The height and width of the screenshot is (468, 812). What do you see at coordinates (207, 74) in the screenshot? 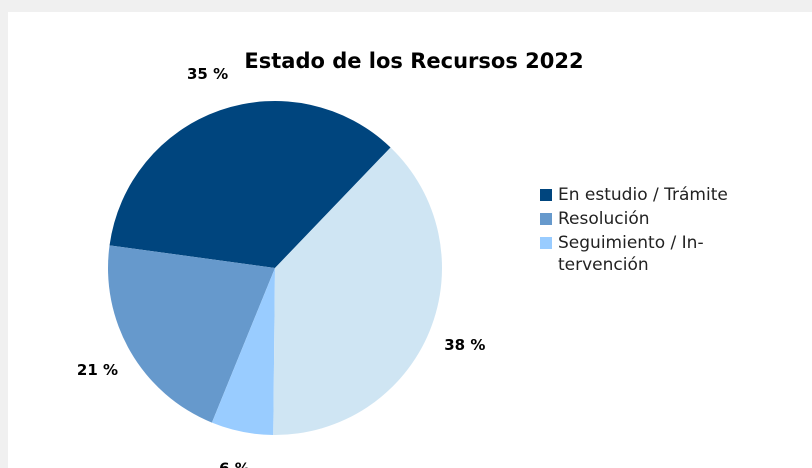
I see `data-label: 35 %` at bounding box center [207, 74].